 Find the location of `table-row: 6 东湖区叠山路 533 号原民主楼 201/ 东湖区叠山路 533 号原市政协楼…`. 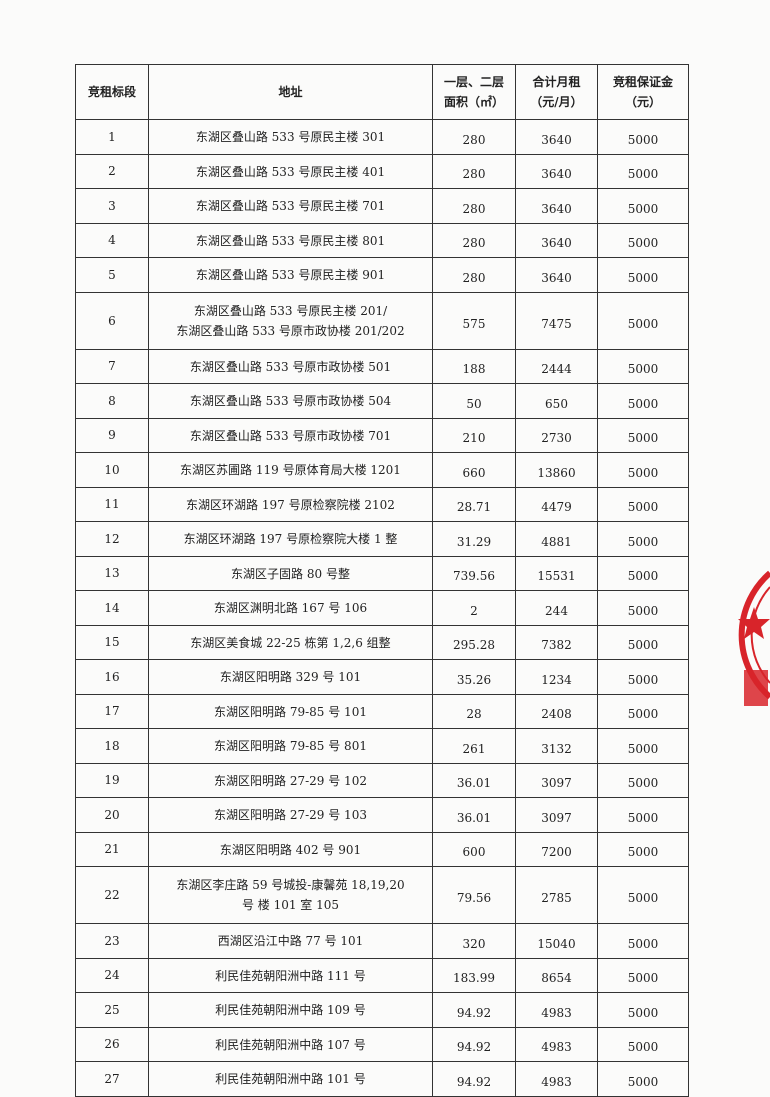

table-row: 6 东湖区叠山路 533 号原民主楼 201/ 东湖区叠山路 533 号原市政协楼… is located at coordinates (382, 320).